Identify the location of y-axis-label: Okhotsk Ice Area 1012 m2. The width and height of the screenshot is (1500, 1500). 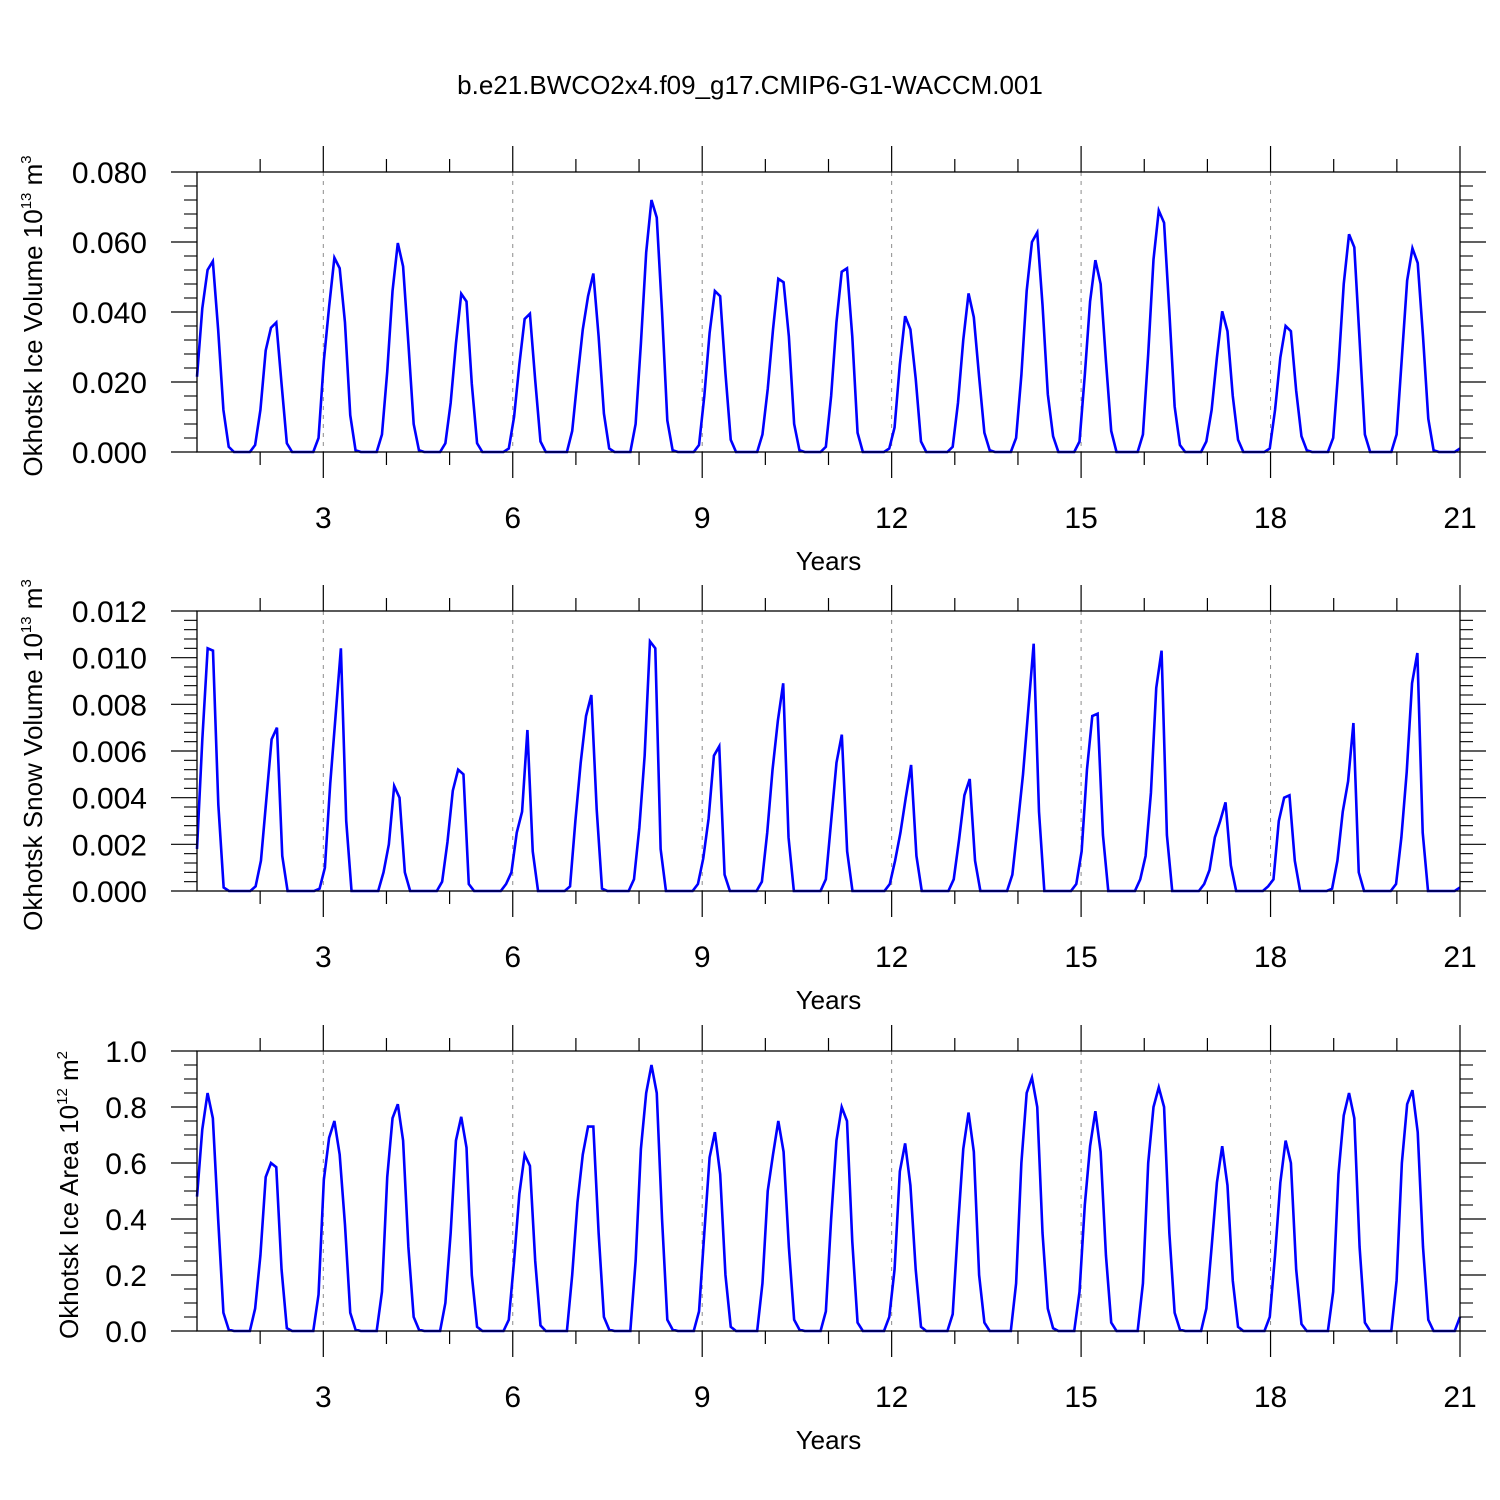
(69, 1195).